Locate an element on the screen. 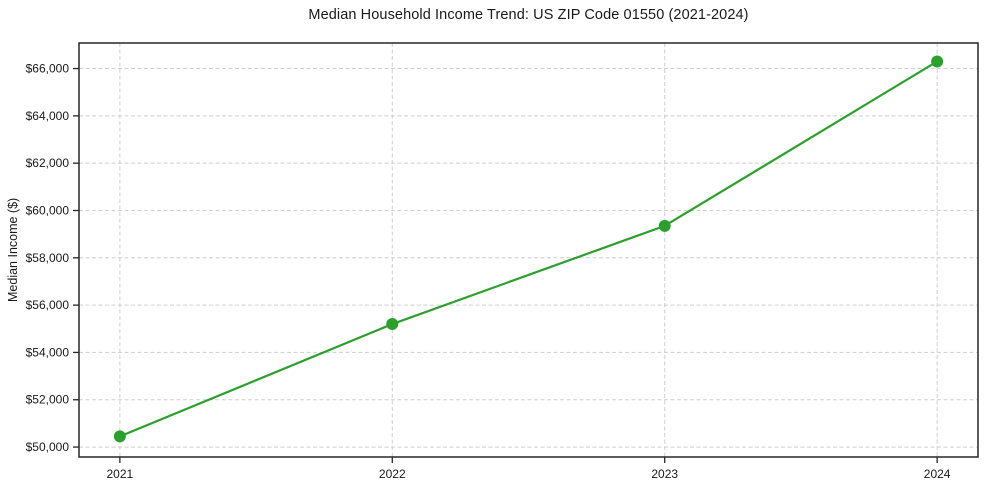 The image size is (989, 490). x-tick-label: 2023 is located at coordinates (664, 474).